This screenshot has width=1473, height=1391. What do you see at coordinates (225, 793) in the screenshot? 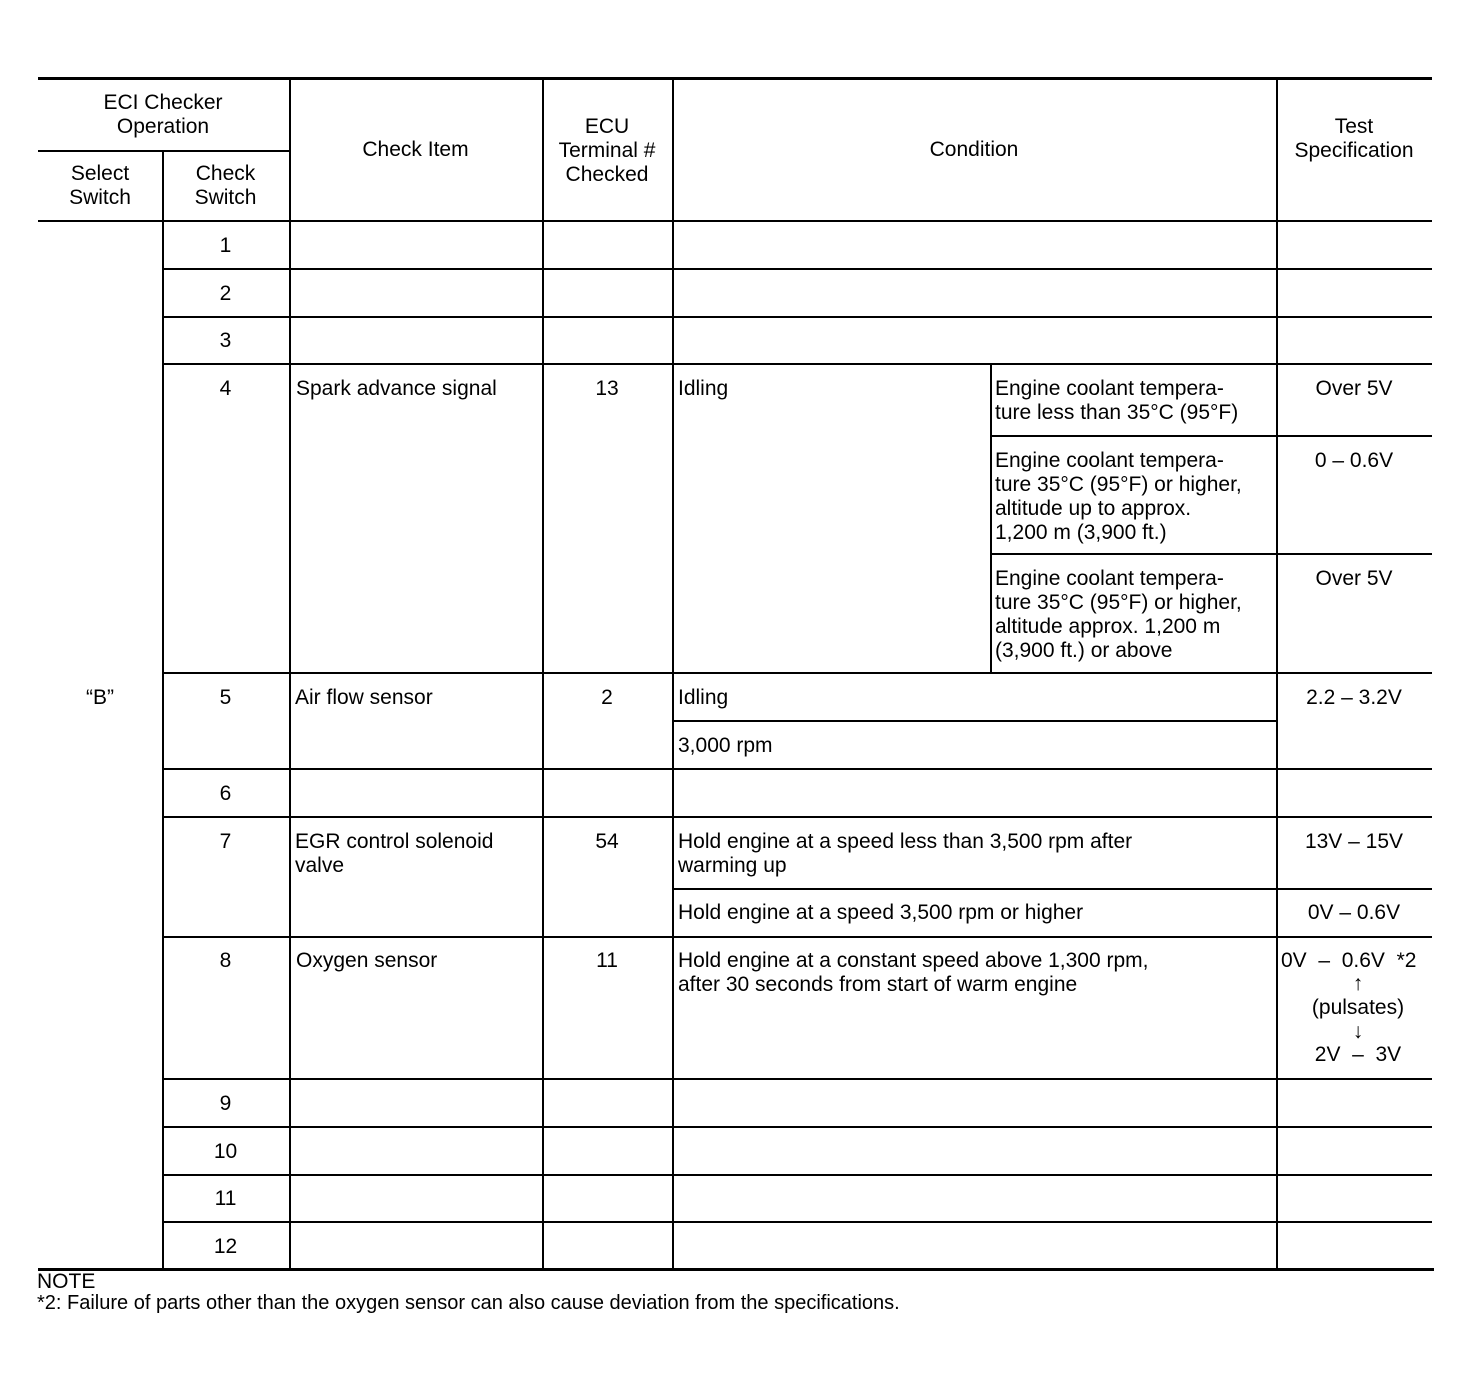
I see `check-switch-number: 6` at bounding box center [225, 793].